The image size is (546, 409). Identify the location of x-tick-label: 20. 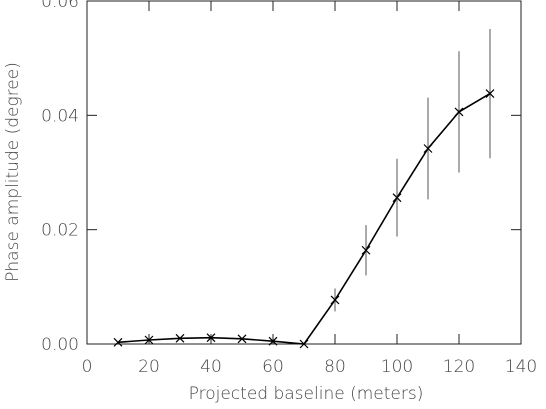
(149, 367).